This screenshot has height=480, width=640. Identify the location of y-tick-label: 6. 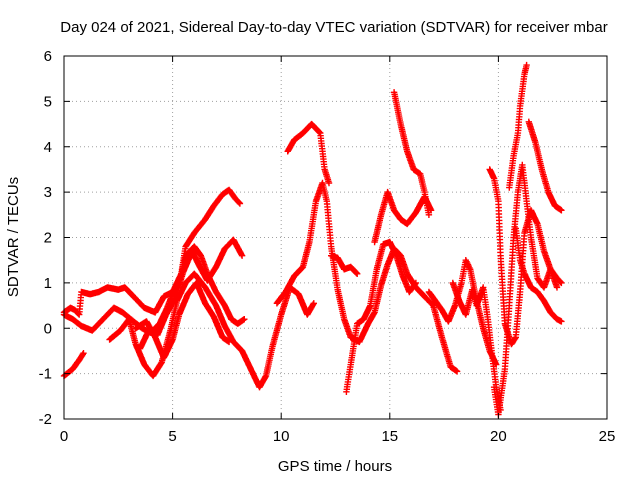
(48, 56).